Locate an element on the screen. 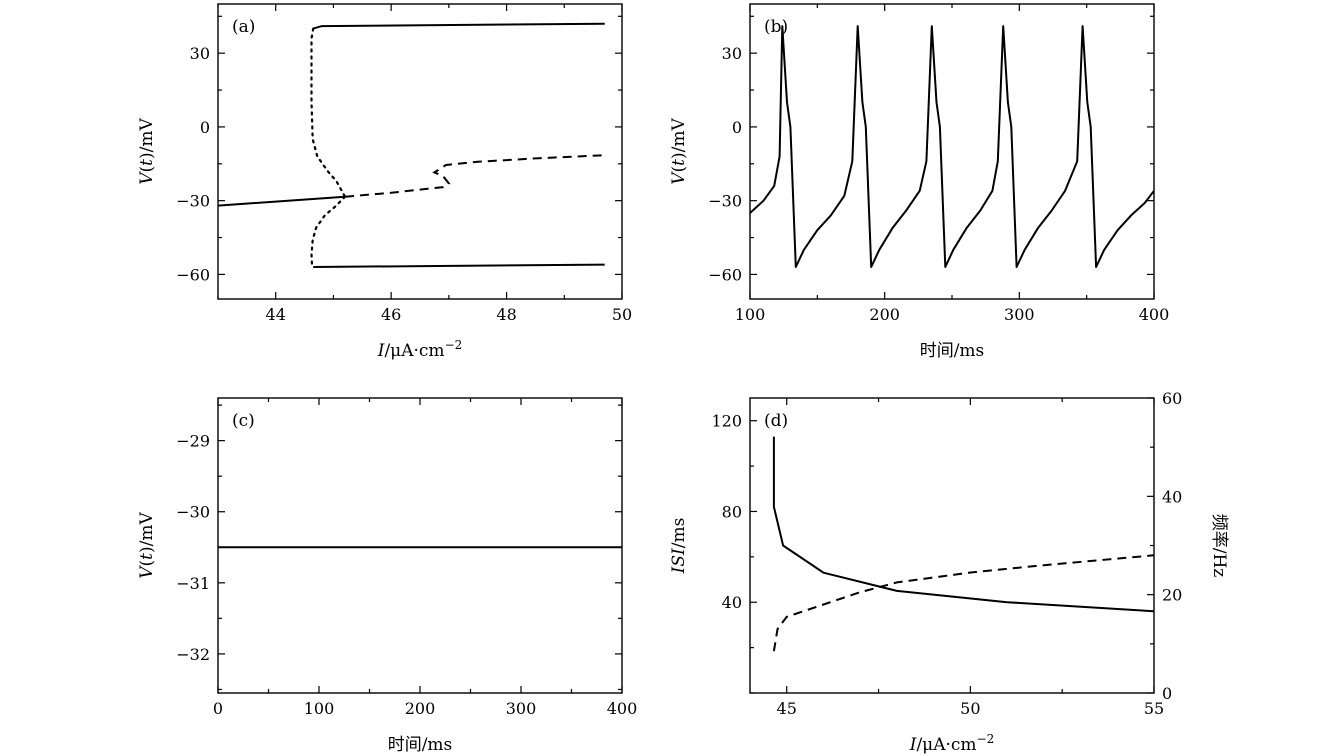 Image resolution: width=1339 pixels, height=756 pixels. series-upper-unstable-cycle is located at coordinates (328, 112).